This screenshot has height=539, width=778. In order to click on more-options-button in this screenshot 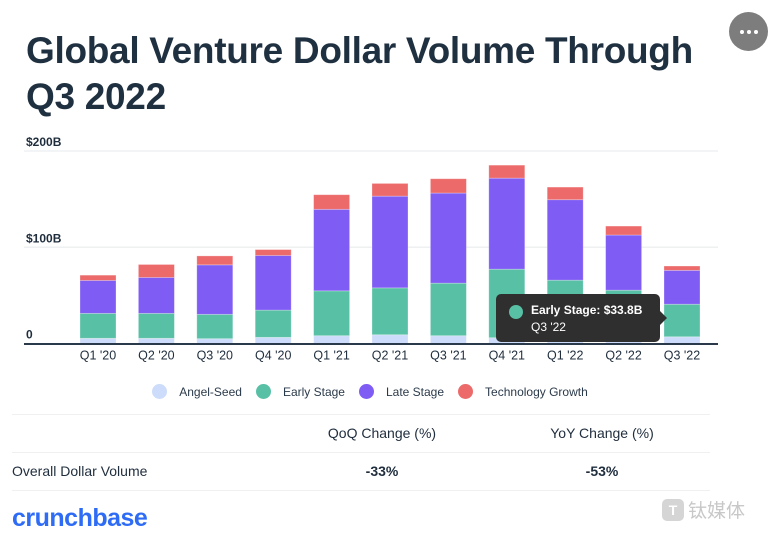, I will do `click(748, 31)`.